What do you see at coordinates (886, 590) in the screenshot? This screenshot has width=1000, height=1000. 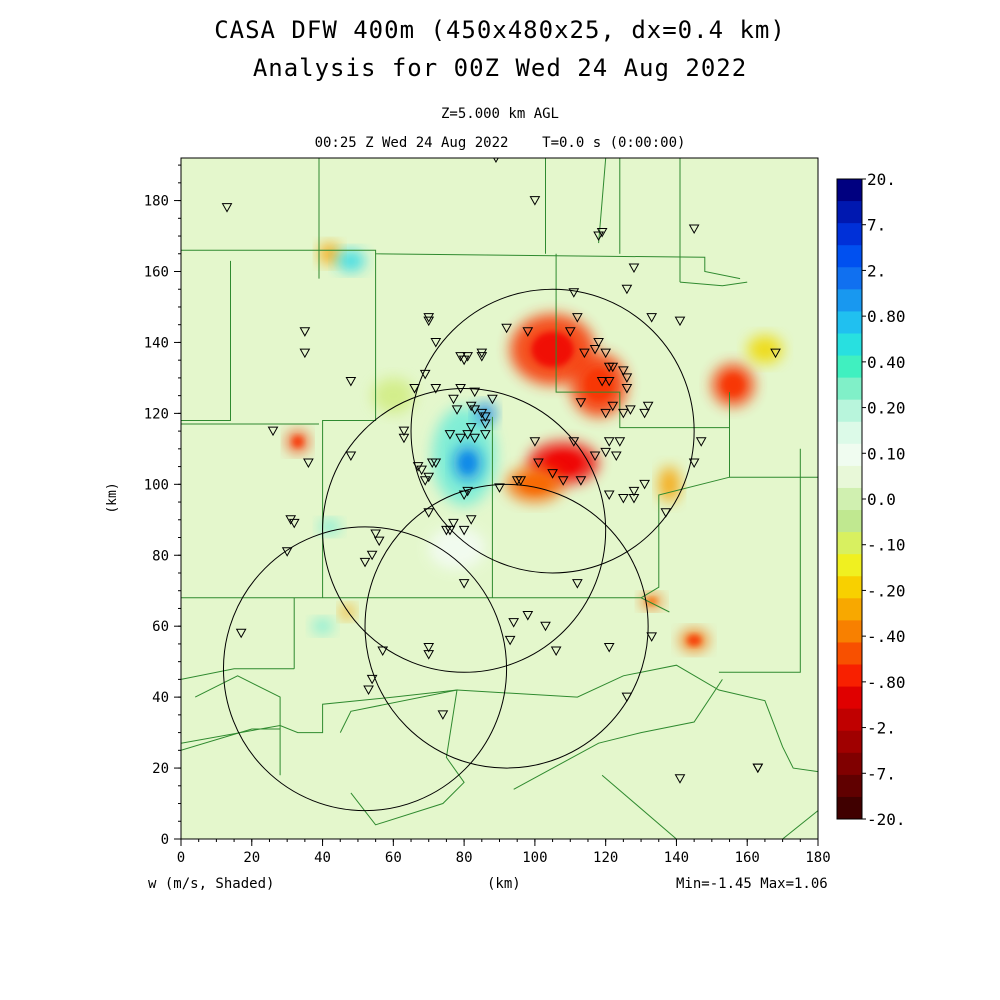 I see `colorbar-label: -.20` at bounding box center [886, 590].